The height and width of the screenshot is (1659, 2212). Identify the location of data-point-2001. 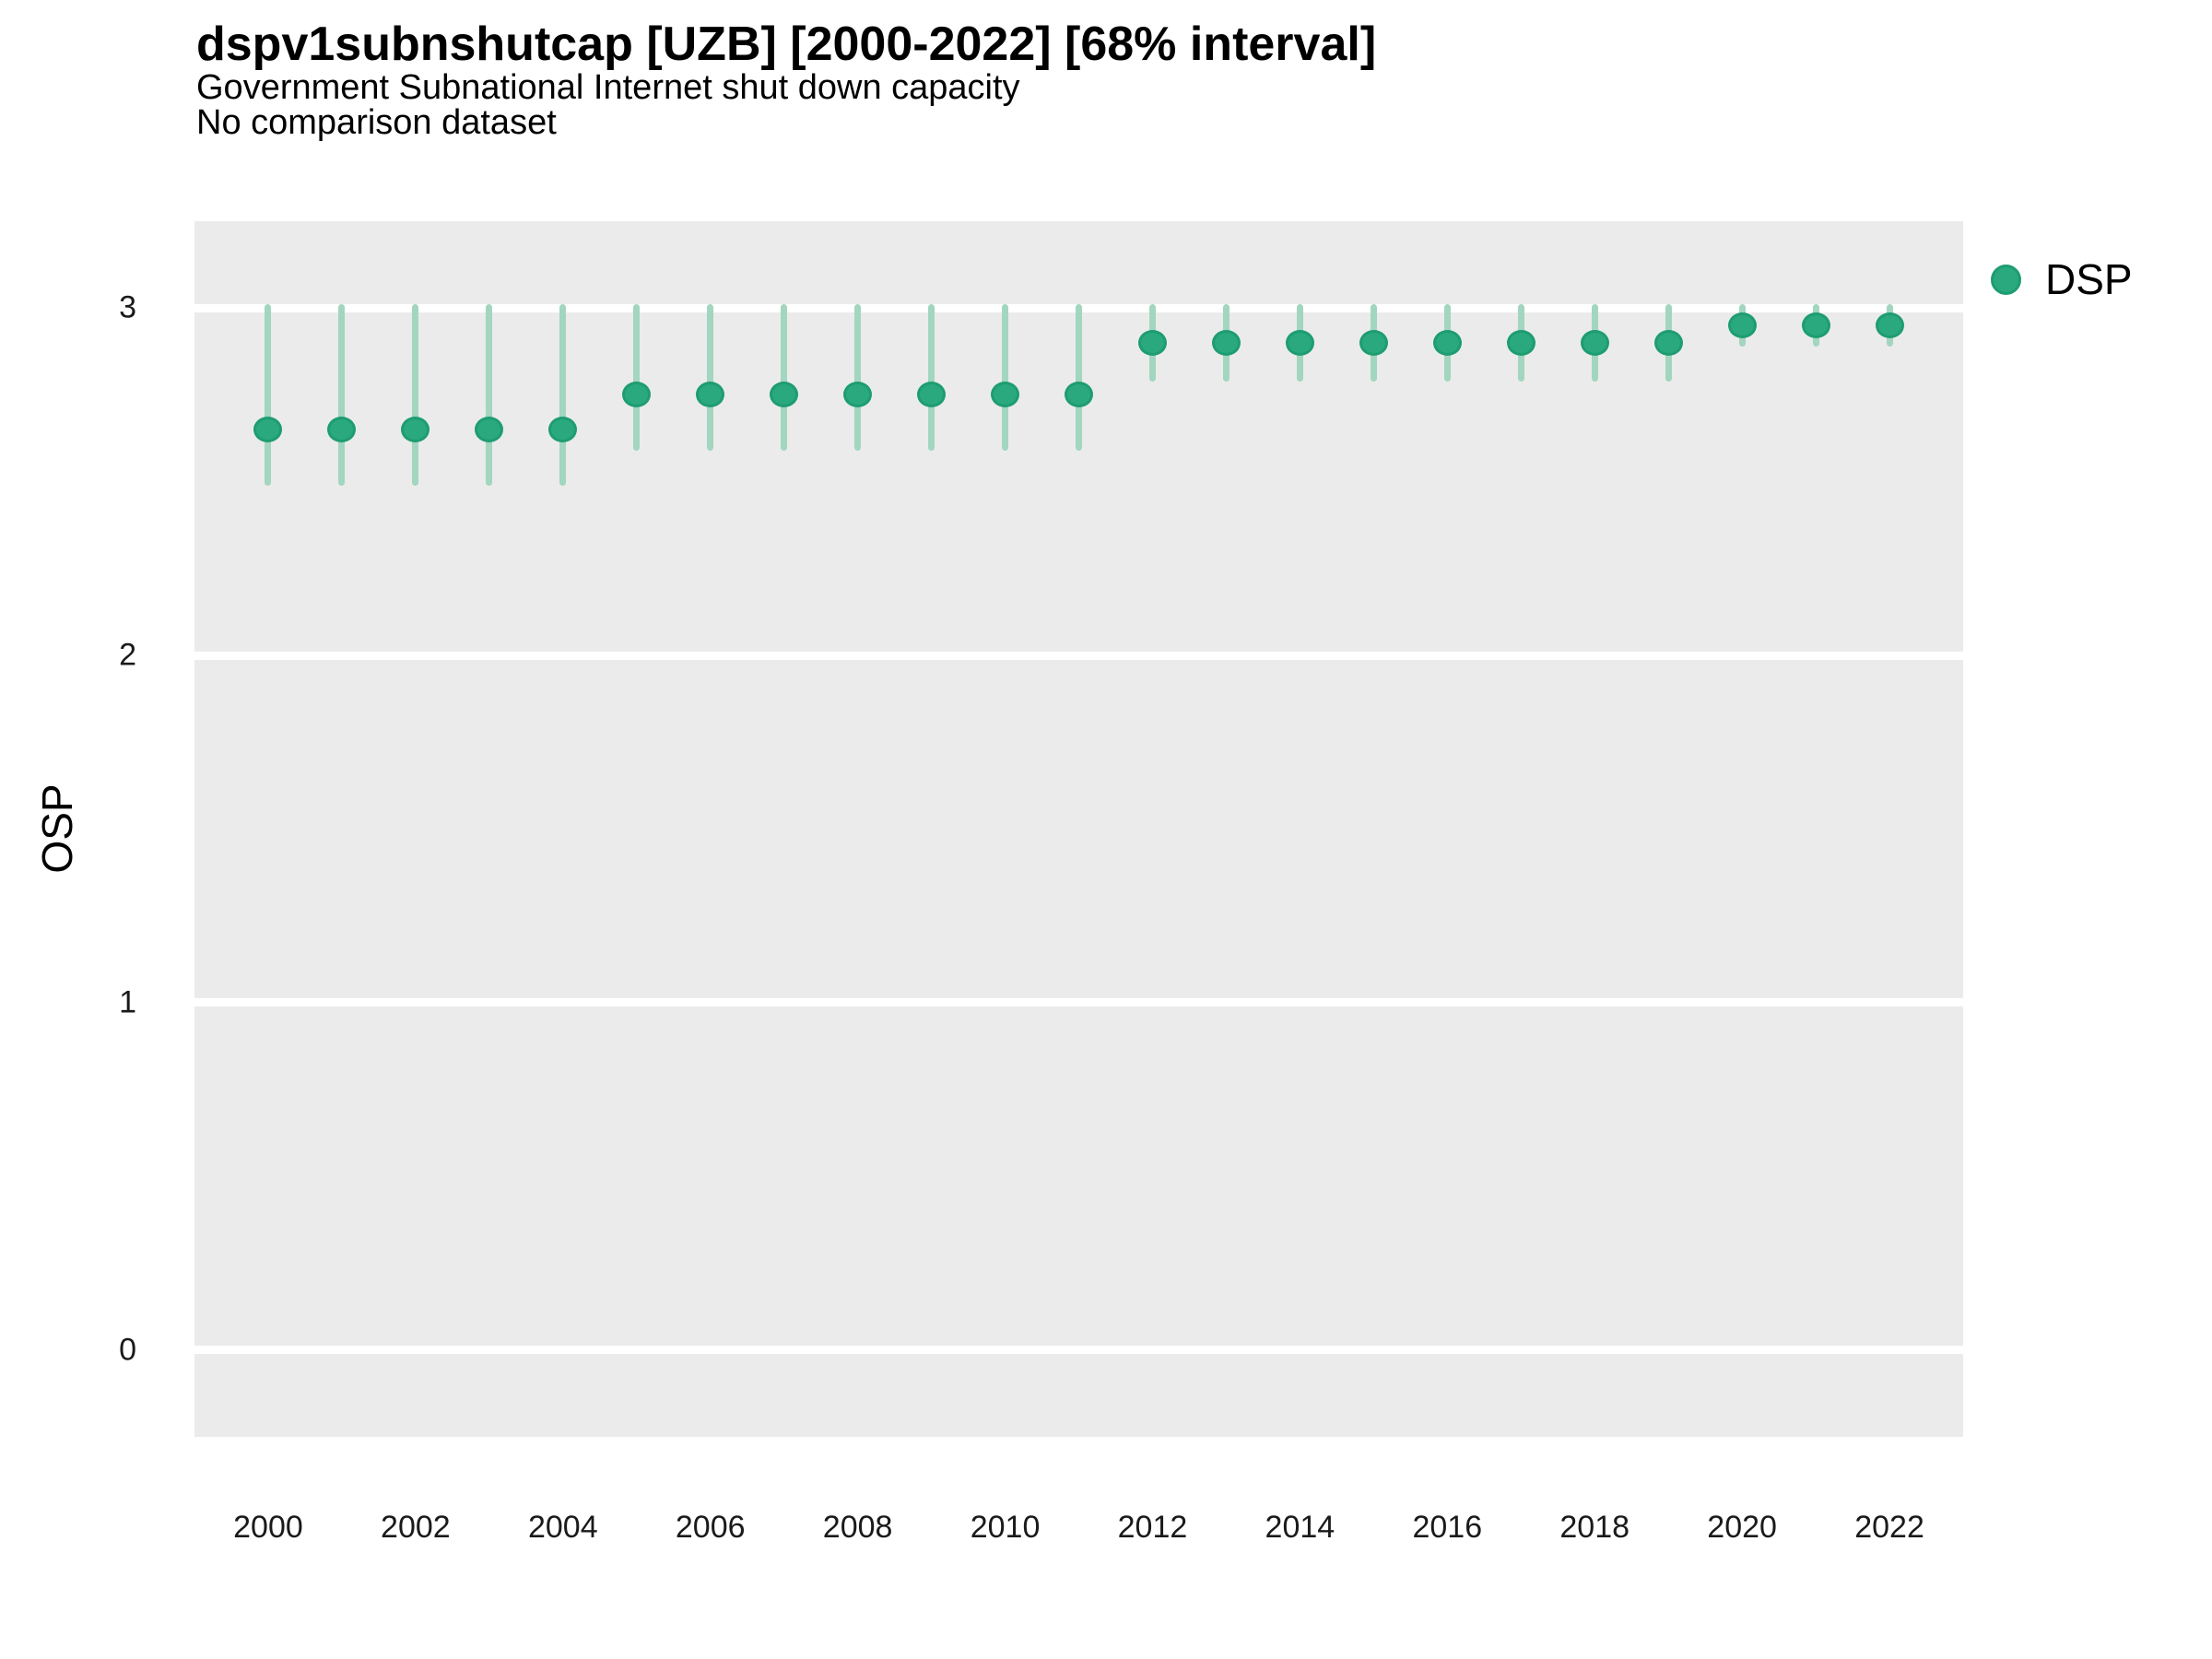
(342, 430).